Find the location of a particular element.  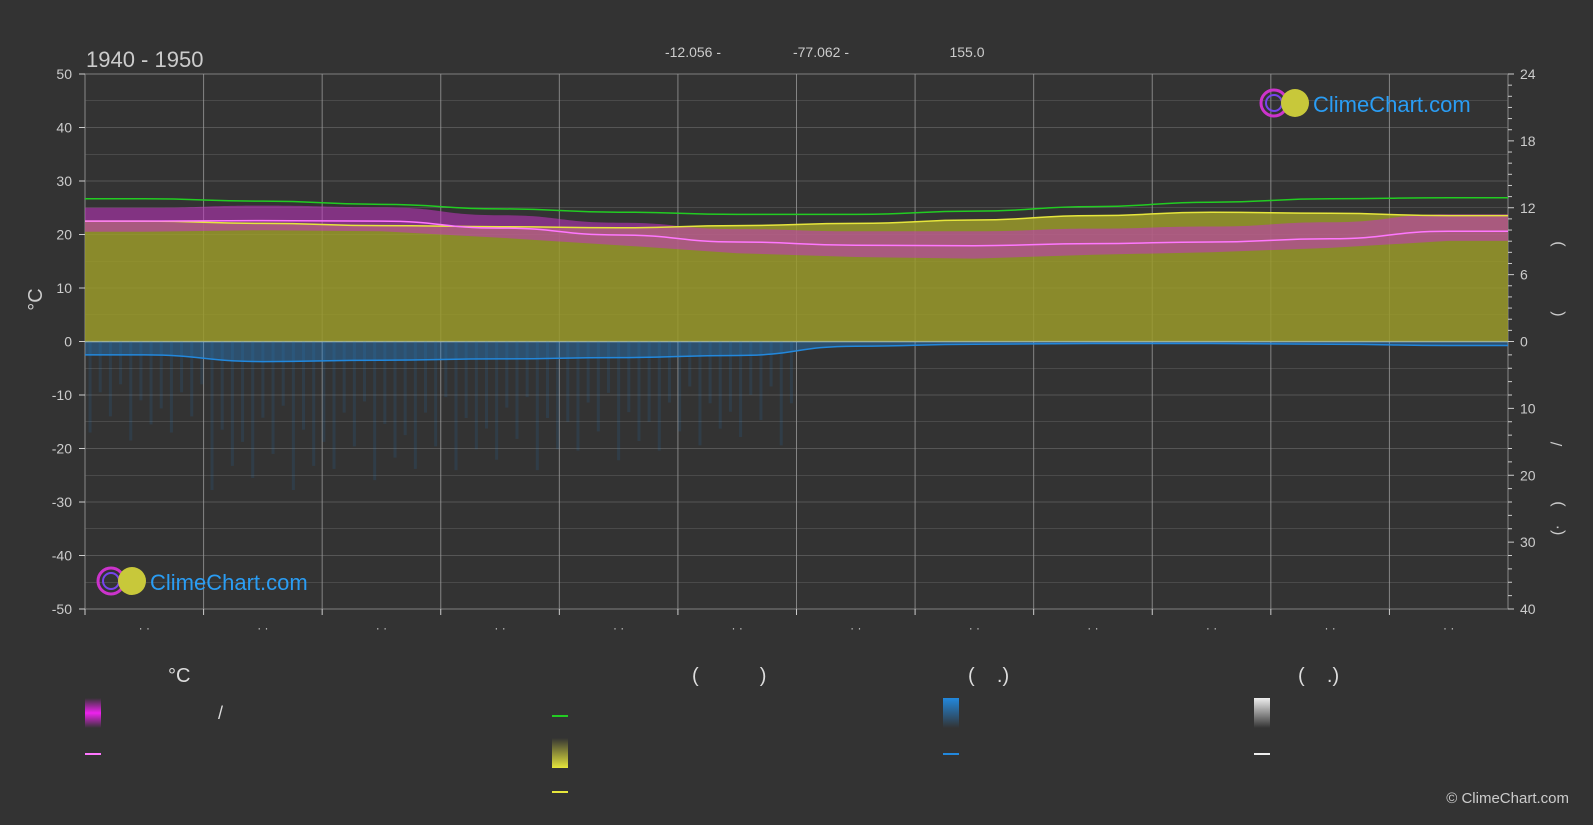

y-right-axis-label: ( is located at coordinates (1557, 314).